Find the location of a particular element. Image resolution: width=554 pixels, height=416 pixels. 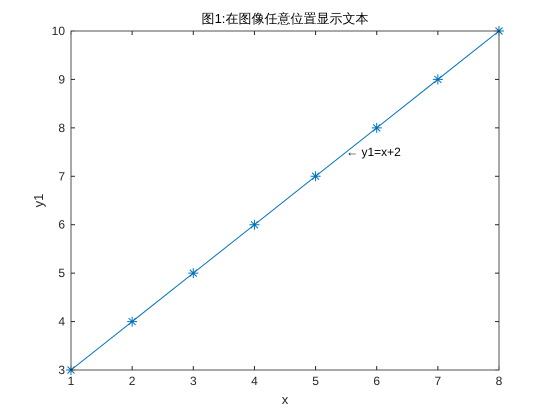

y-tick-label: 4 is located at coordinates (62, 321).